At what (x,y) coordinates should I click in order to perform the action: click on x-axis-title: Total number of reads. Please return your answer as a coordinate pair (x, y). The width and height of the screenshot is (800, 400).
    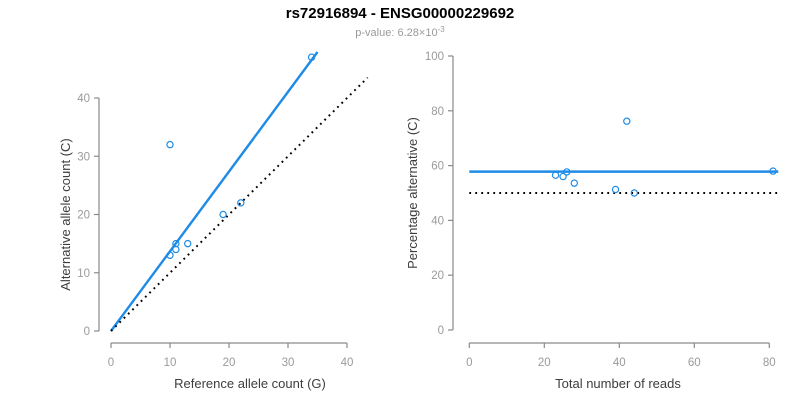
    Looking at the image, I should click on (618, 383).